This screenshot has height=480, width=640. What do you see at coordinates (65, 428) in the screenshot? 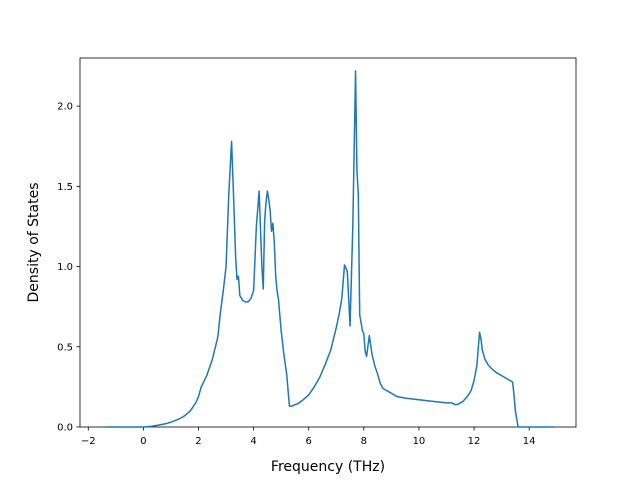
I see `y-tick-label: 0.0` at bounding box center [65, 428].